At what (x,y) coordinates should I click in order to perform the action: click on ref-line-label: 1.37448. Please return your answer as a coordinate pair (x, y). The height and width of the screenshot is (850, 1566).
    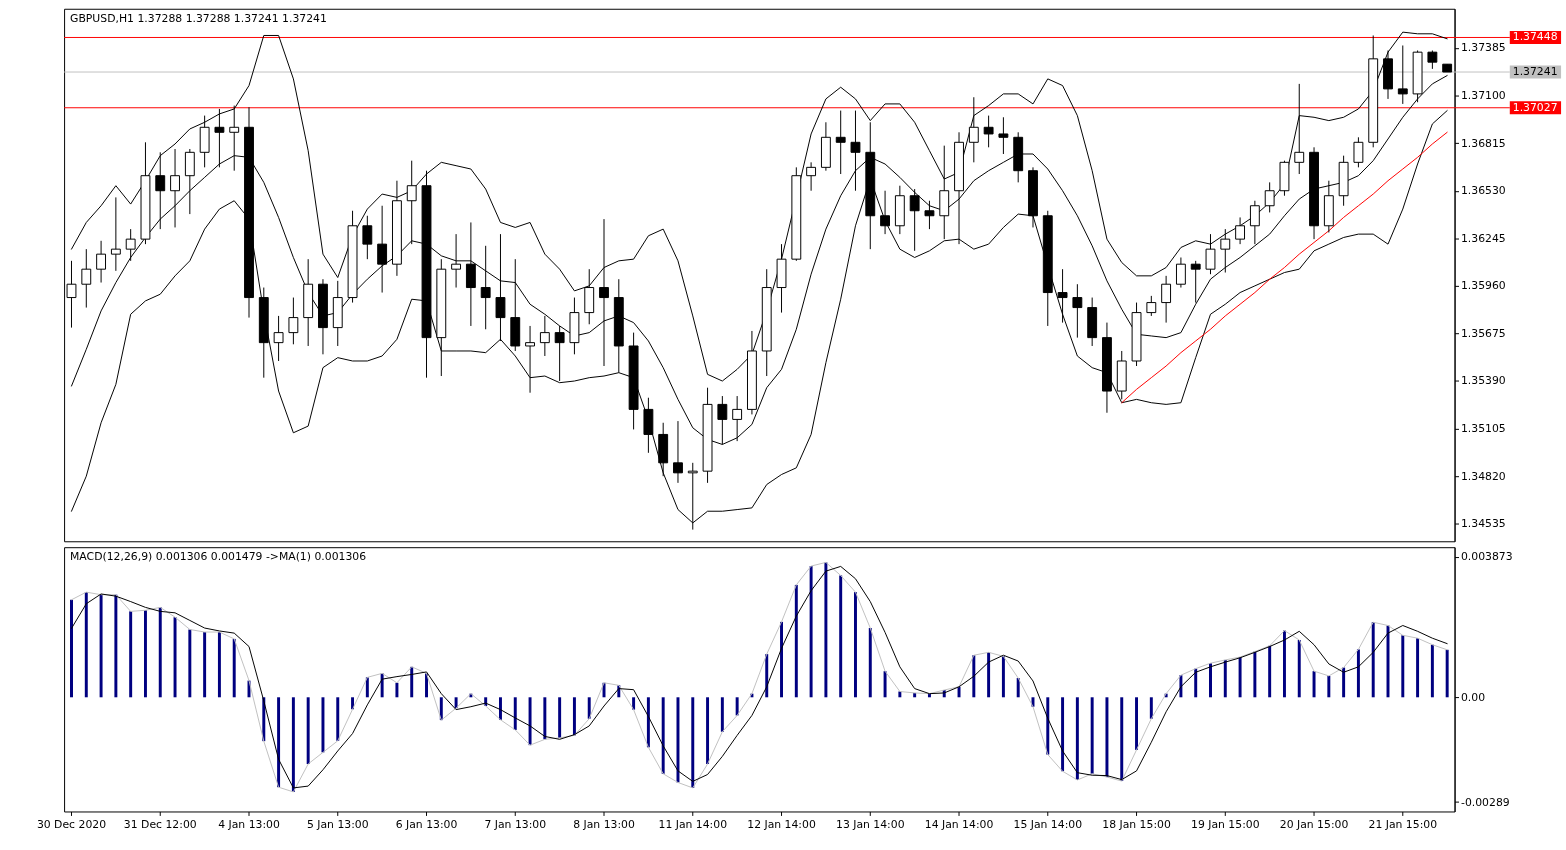
    Looking at the image, I should click on (1535, 37).